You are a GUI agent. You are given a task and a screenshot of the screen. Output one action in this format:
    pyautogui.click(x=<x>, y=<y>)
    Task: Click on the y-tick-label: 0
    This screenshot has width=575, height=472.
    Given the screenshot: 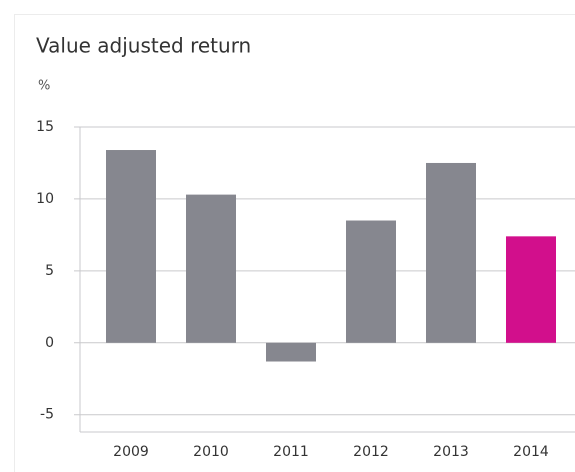 What is the action you would take?
    pyautogui.click(x=49, y=343)
    